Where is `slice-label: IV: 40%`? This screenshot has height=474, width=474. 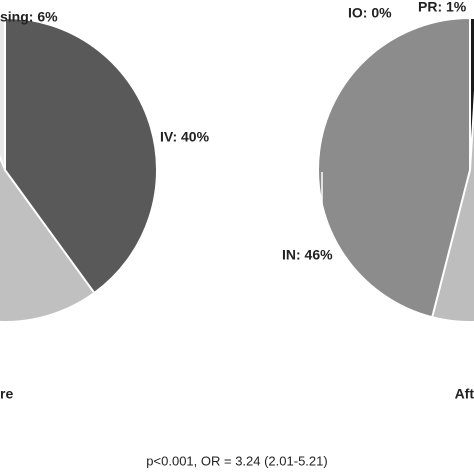 slice-label: IV: 40% is located at coordinates (185, 137).